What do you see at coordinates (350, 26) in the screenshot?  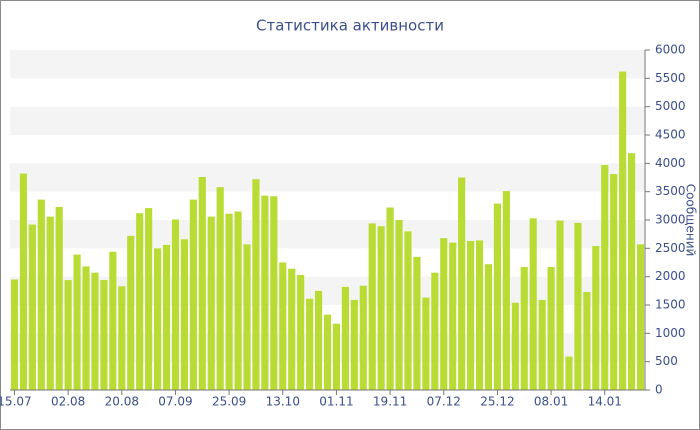 I see `chart-title: Статистика активности` at bounding box center [350, 26].